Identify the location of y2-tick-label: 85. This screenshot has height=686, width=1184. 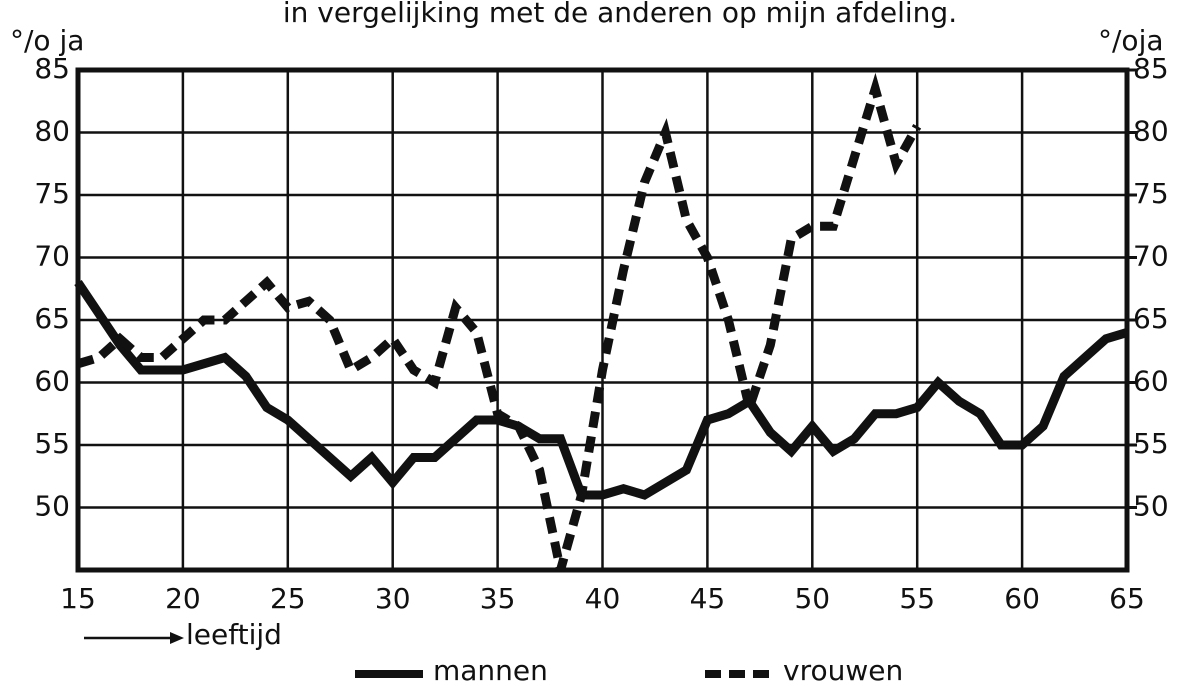
(1151, 68).